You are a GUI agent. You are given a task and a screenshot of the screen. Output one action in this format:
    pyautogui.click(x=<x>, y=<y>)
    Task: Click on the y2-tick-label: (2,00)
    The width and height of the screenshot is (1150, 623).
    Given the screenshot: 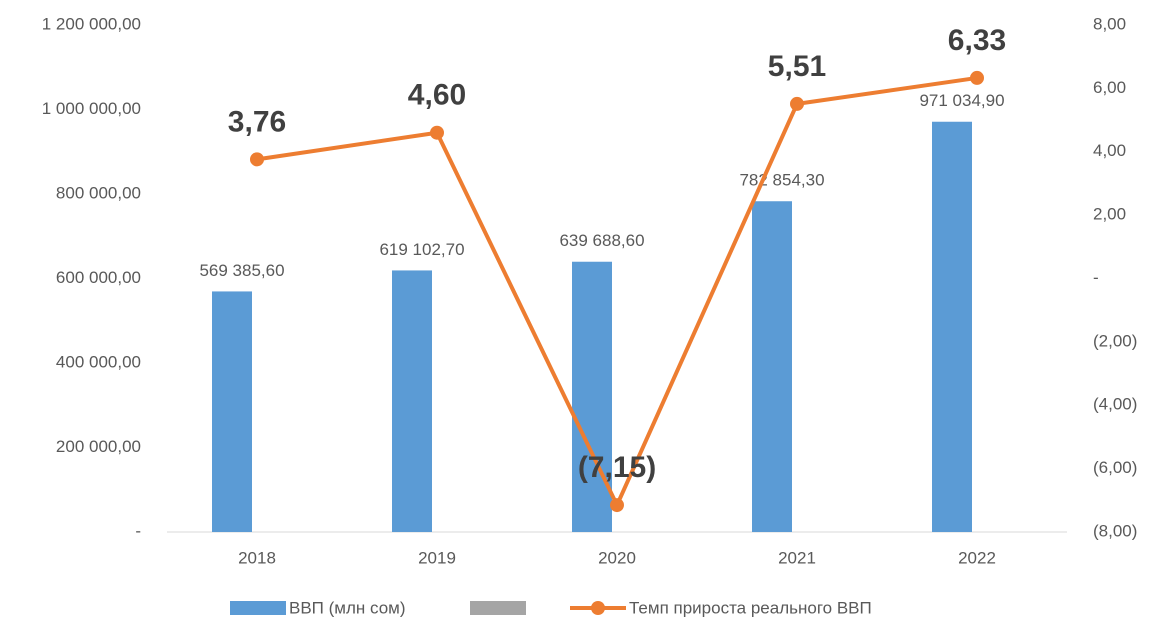 What is the action you would take?
    pyautogui.click(x=1115, y=340)
    